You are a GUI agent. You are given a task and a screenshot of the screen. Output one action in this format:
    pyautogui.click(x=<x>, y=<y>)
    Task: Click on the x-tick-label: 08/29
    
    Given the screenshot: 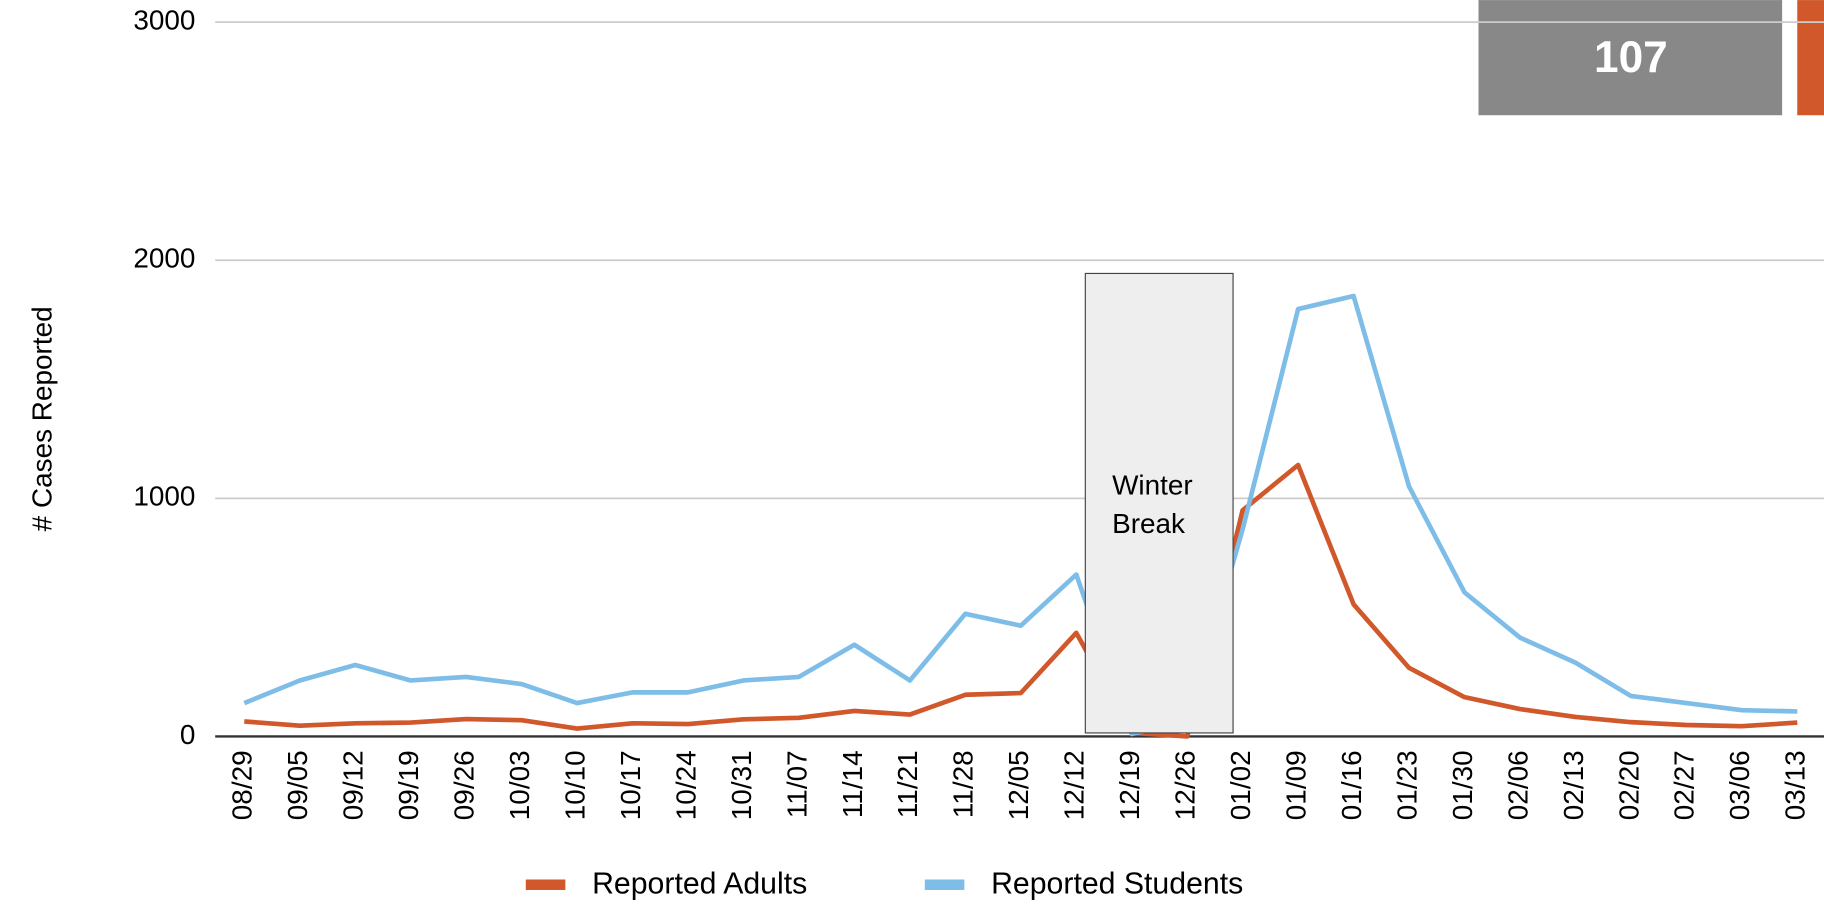 What is the action you would take?
    pyautogui.click(x=242, y=785)
    